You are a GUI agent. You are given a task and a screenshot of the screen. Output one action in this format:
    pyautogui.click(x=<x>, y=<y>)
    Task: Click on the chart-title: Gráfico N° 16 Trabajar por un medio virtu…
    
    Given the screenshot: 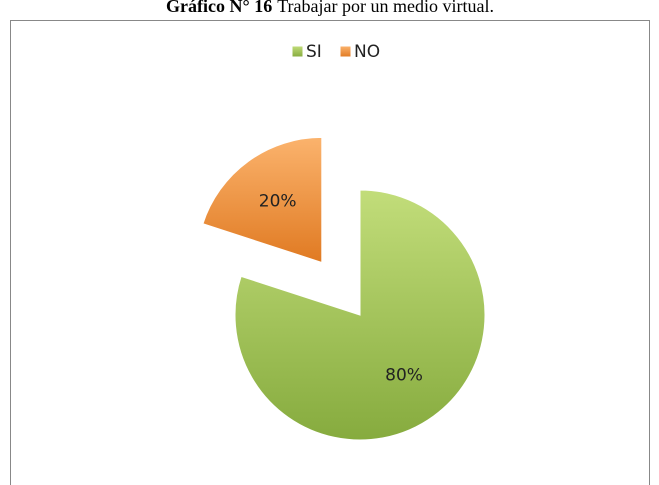 What is the action you would take?
    pyautogui.click(x=330, y=8)
    